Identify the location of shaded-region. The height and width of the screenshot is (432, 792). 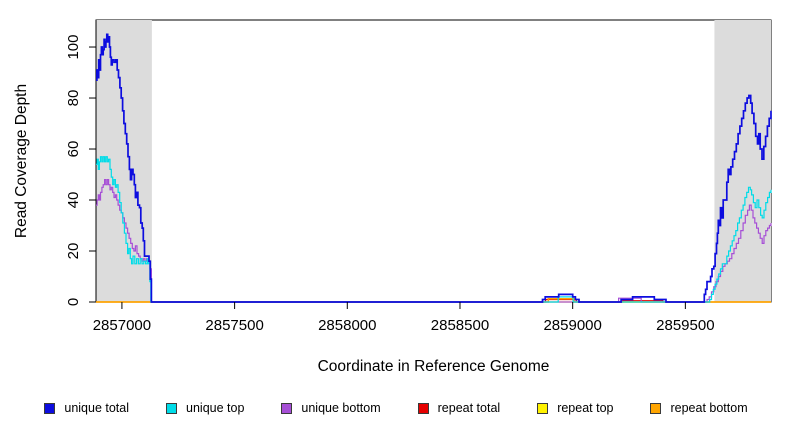
(742, 161).